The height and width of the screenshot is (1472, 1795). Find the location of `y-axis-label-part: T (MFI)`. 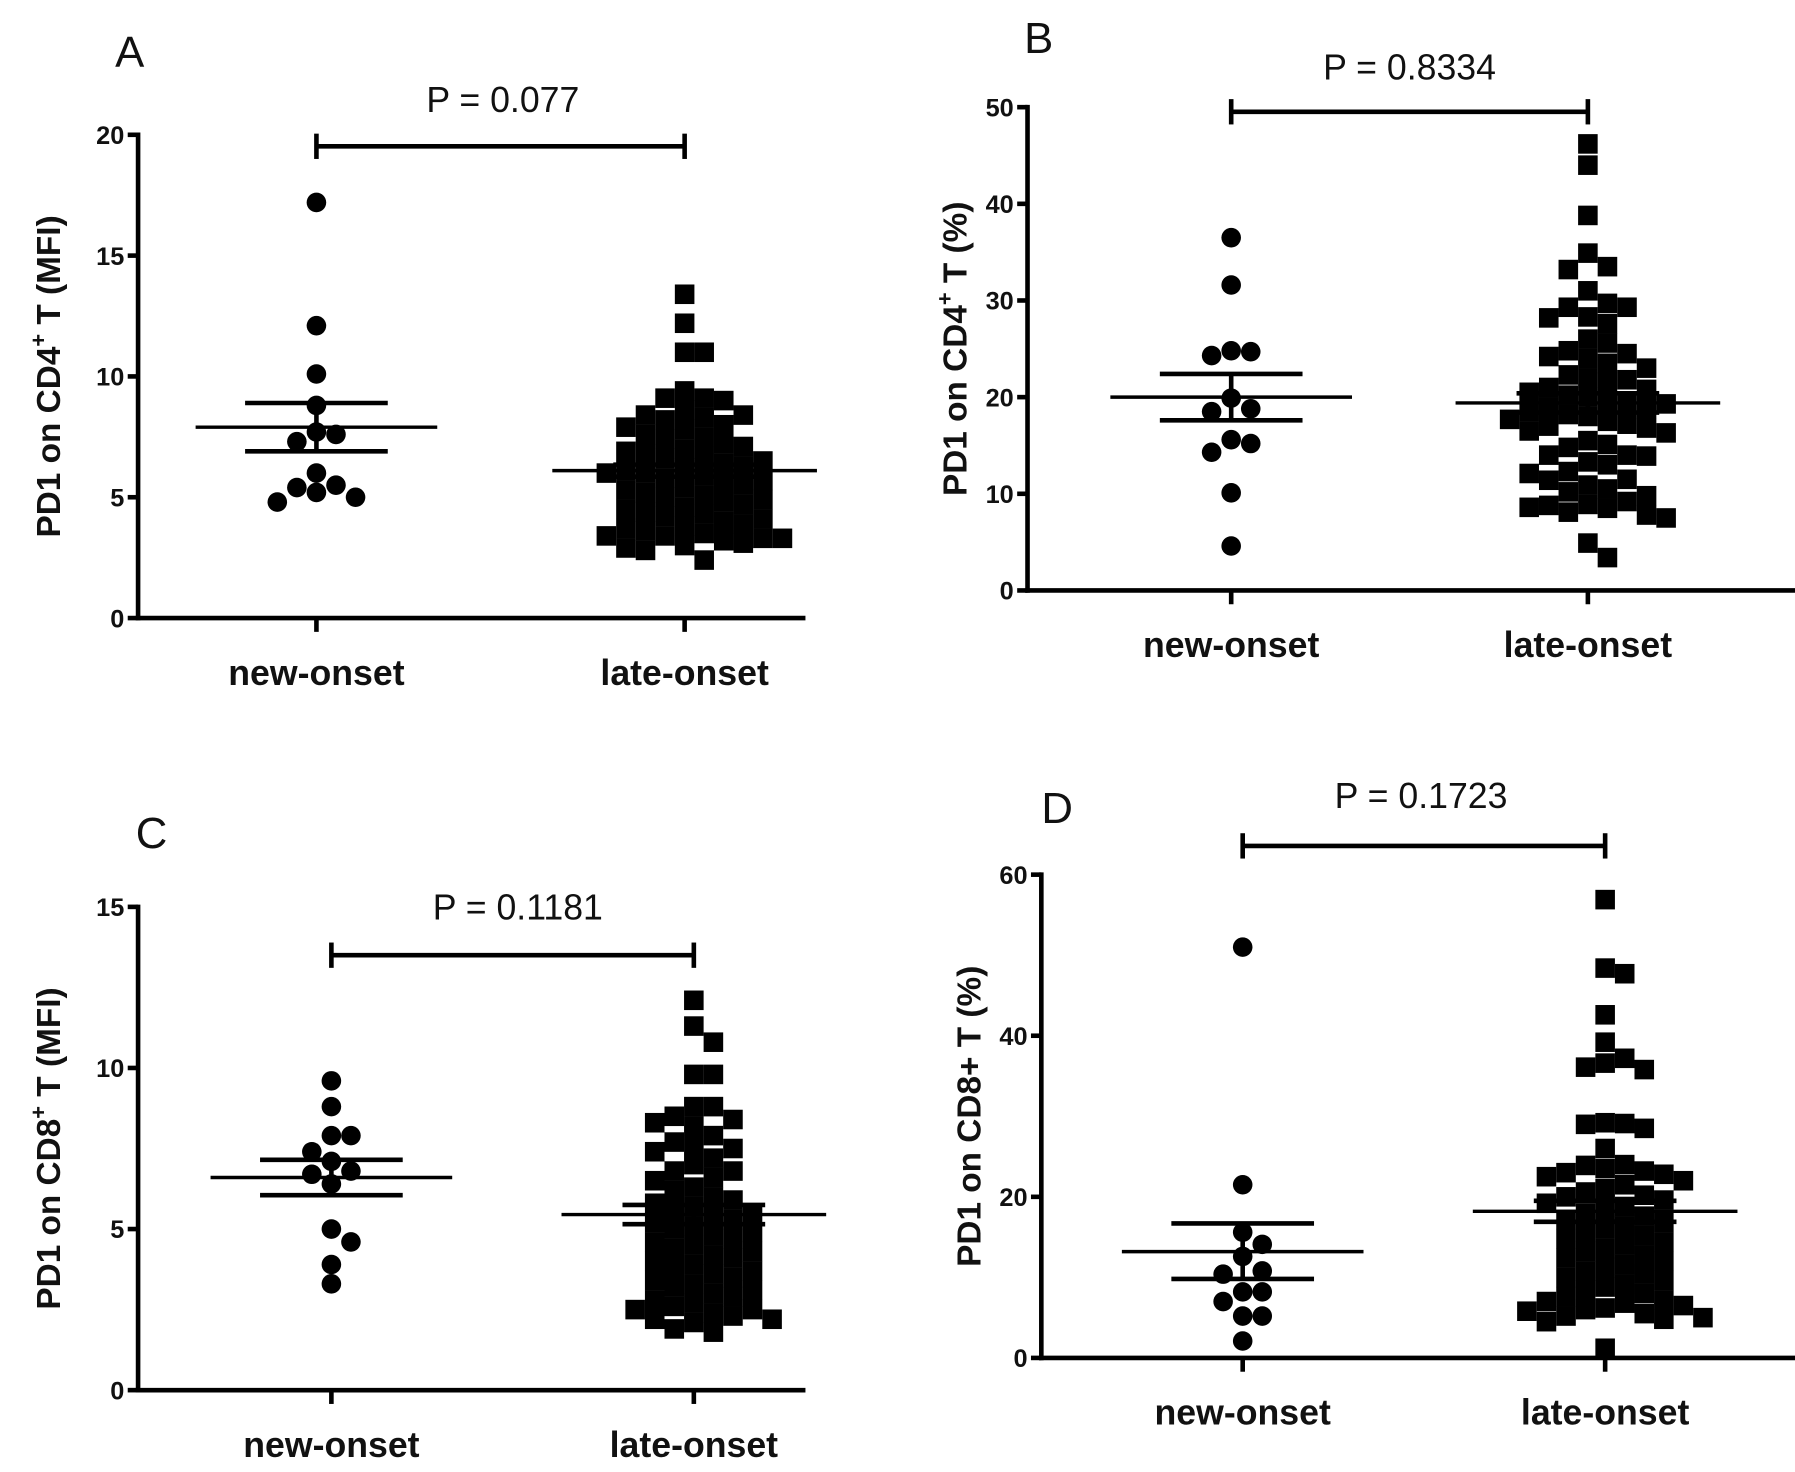

y-axis-label-part: T (MFI) is located at coordinates (49, 1046).